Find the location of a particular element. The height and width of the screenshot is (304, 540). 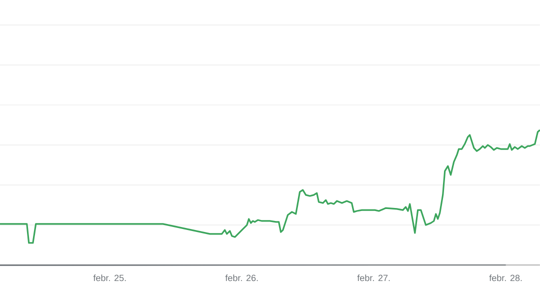

x-tick-label: febr. 25. is located at coordinates (109, 278).